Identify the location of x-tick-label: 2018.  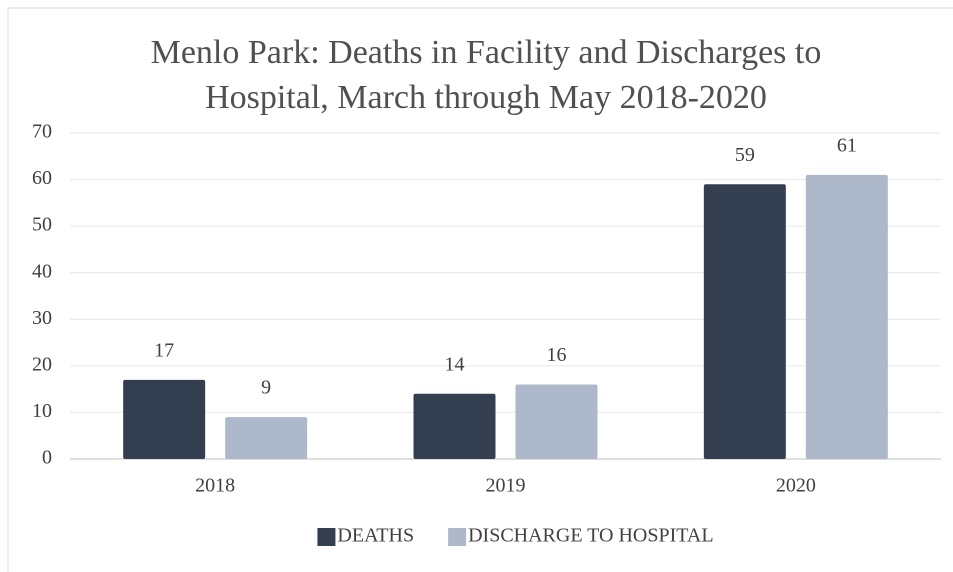
(215, 486).